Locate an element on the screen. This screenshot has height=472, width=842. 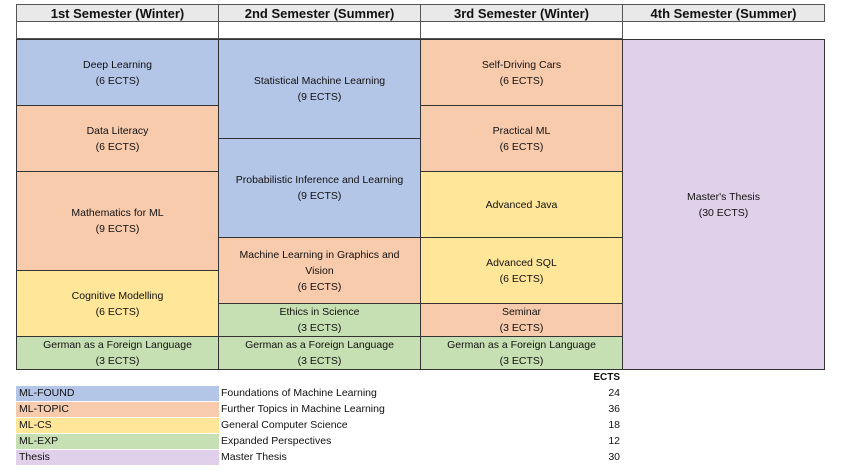
header-semester-4: 4th Semester (Summer) is located at coordinates (723, 13).